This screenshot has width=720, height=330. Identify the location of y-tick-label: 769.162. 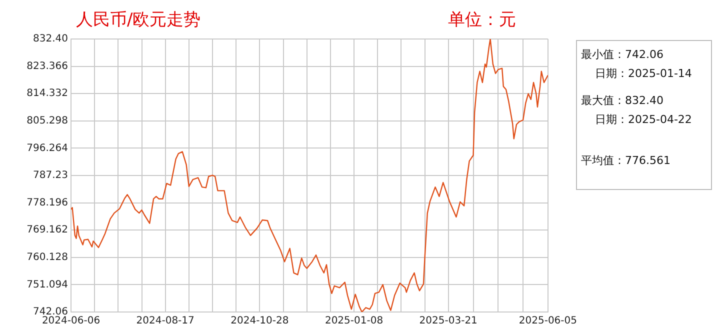
(47, 230).